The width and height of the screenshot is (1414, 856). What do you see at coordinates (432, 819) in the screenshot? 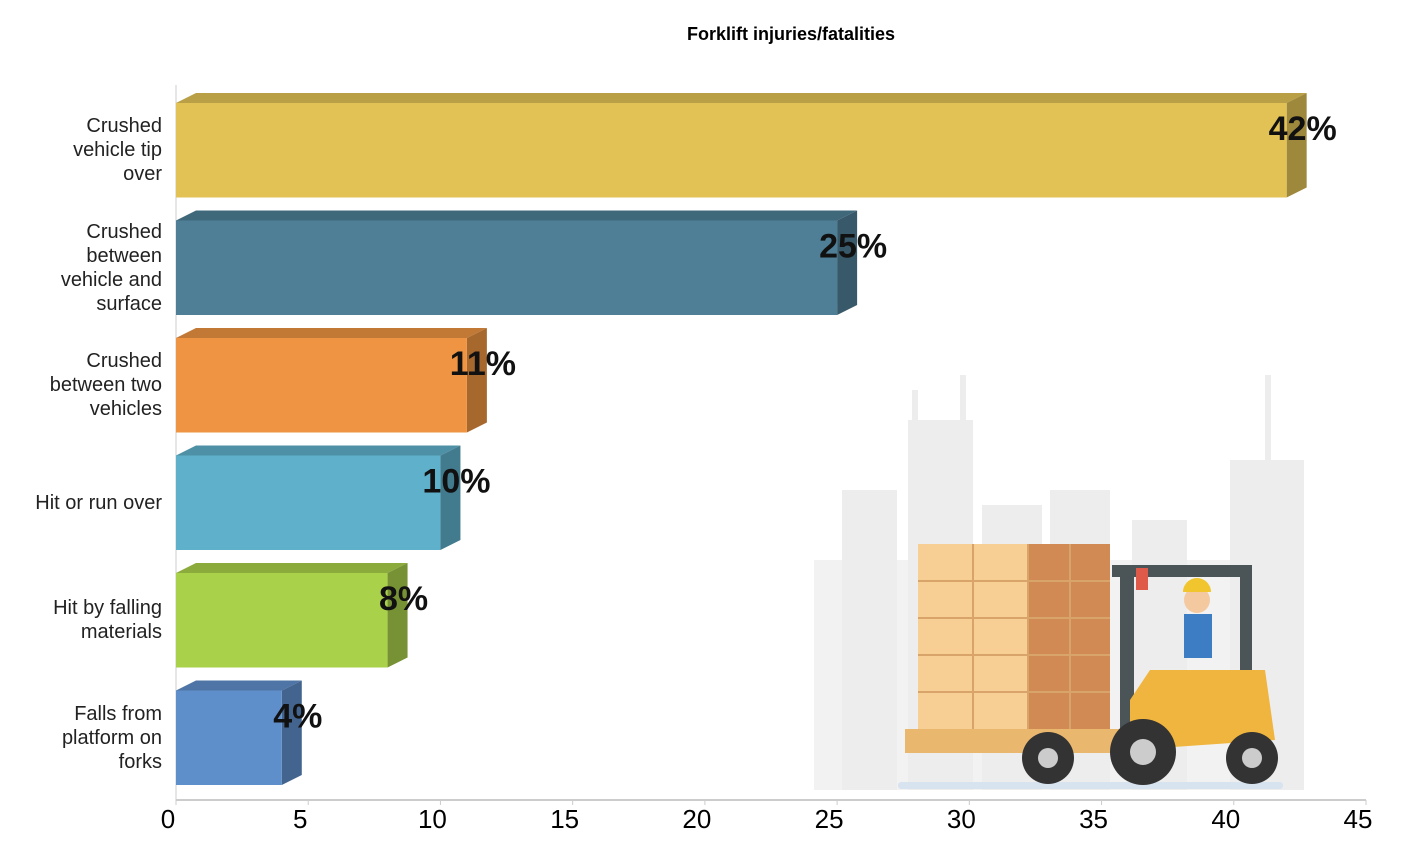
I see `x-tick-label: 10` at bounding box center [432, 819].